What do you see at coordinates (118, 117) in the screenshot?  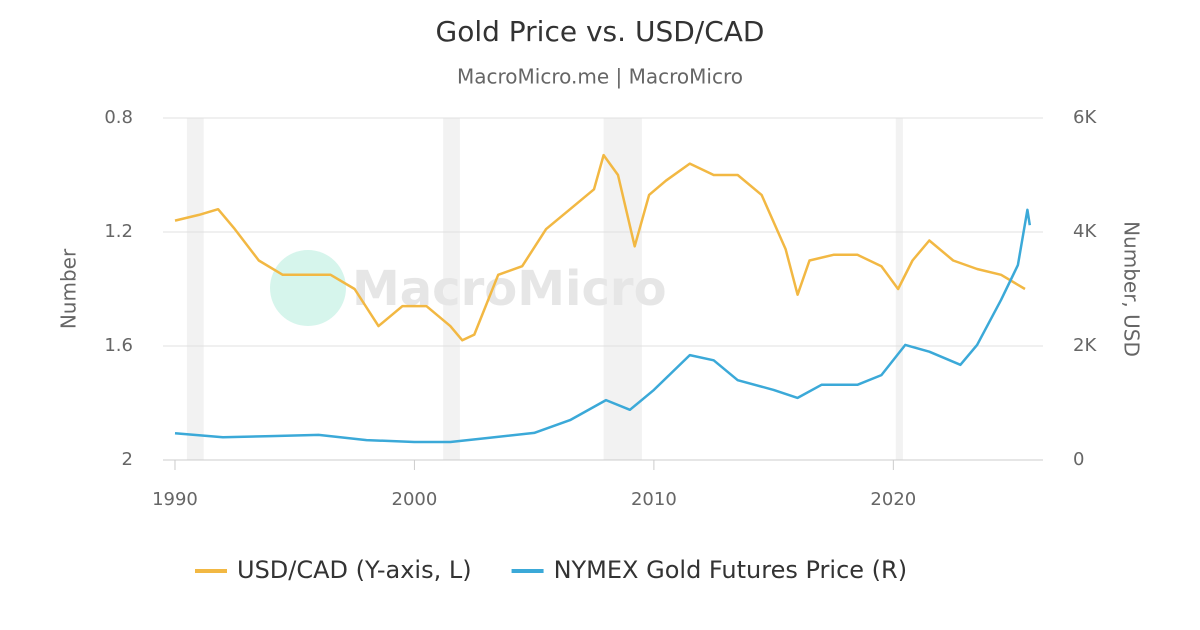 I see `y-tick-label: 0.8` at bounding box center [118, 117].